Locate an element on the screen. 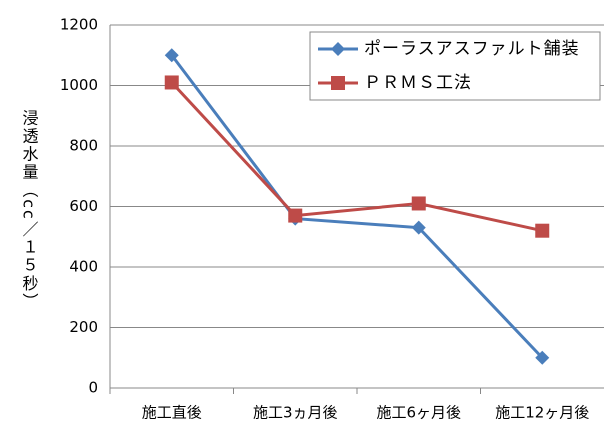 The image size is (605, 425). x-tick-label: 施工3ヵ月後 is located at coordinates (295, 413).